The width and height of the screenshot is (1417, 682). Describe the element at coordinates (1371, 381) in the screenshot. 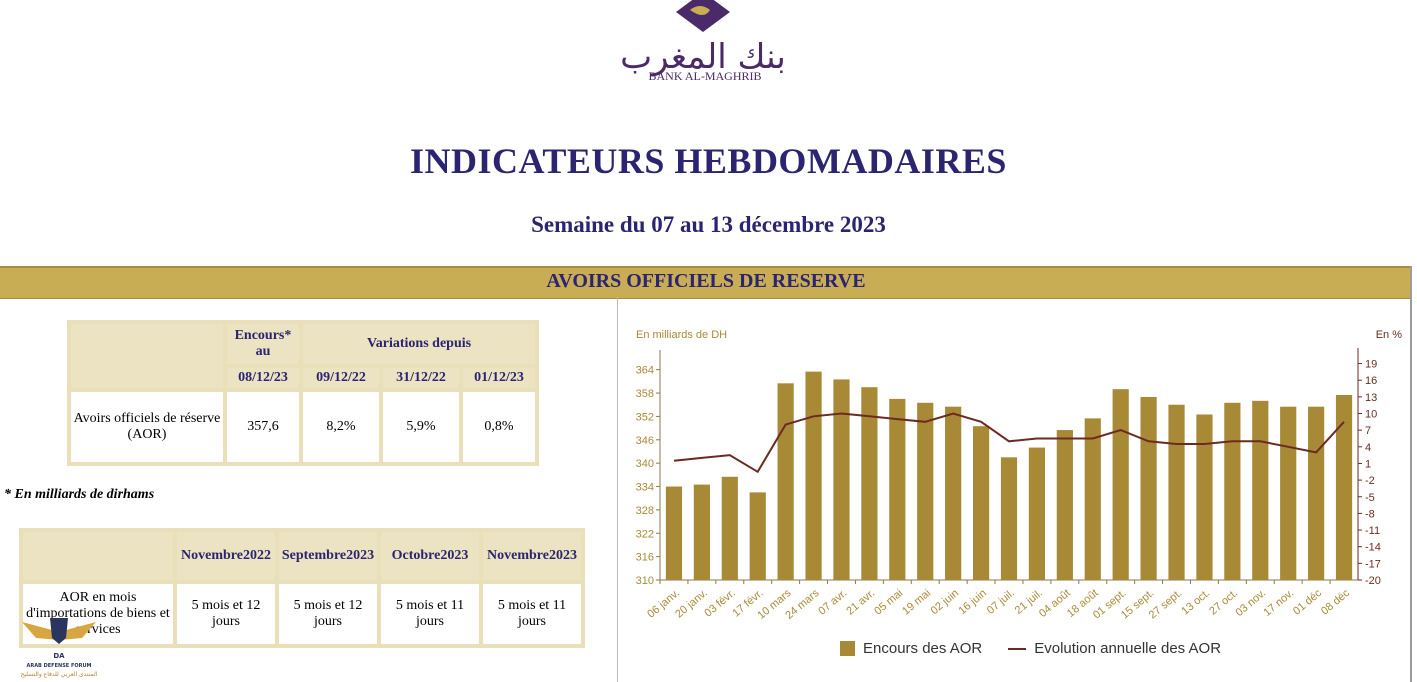

I see `y-tick-label-right: 16` at that location.